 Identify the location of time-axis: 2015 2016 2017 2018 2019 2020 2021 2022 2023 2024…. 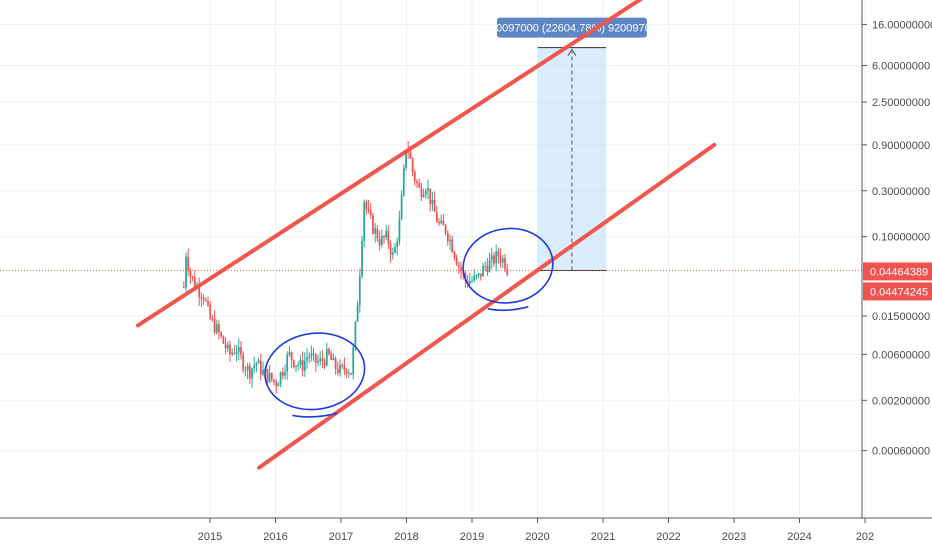
(466, 530).